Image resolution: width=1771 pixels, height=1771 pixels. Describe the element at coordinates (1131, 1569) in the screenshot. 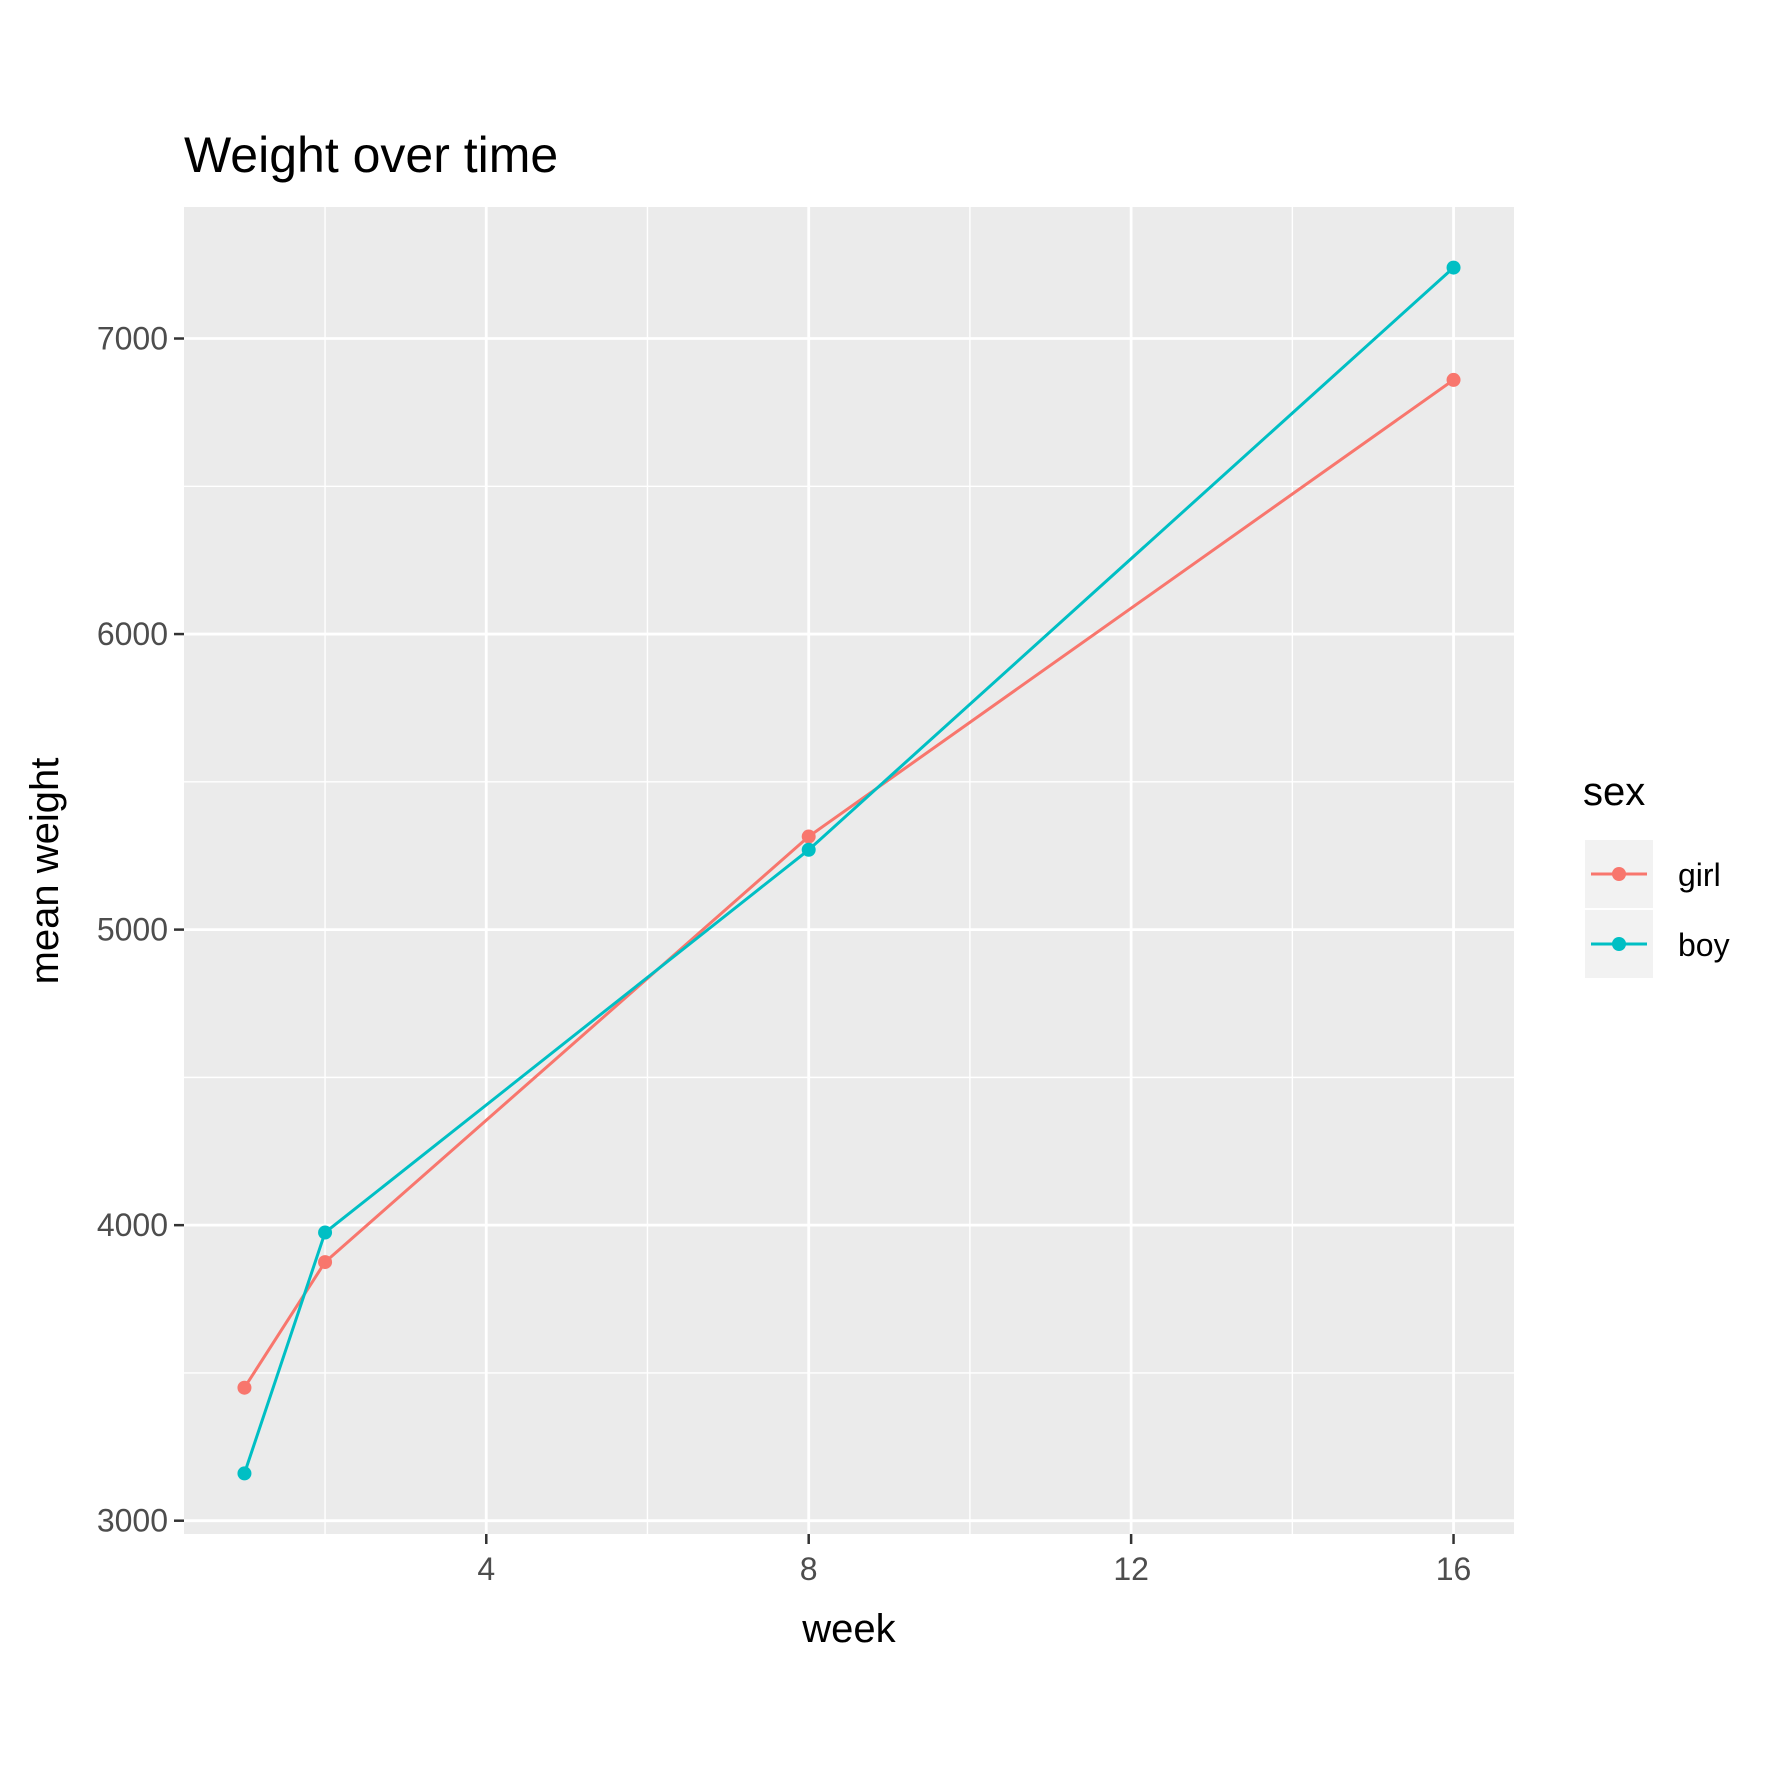

I see `x-tick-label: 12` at that location.